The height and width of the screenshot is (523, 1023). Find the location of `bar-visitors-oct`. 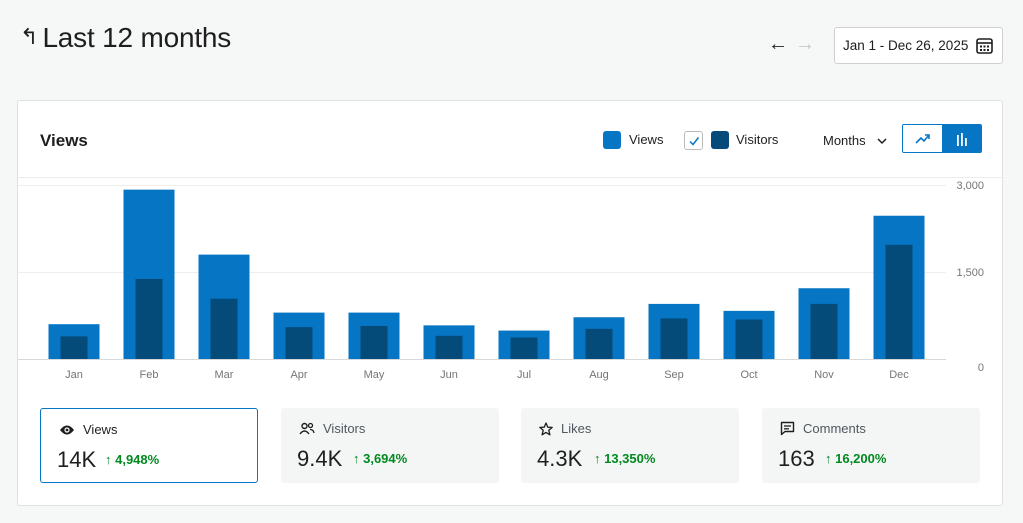

bar-visitors-oct is located at coordinates (749, 339).